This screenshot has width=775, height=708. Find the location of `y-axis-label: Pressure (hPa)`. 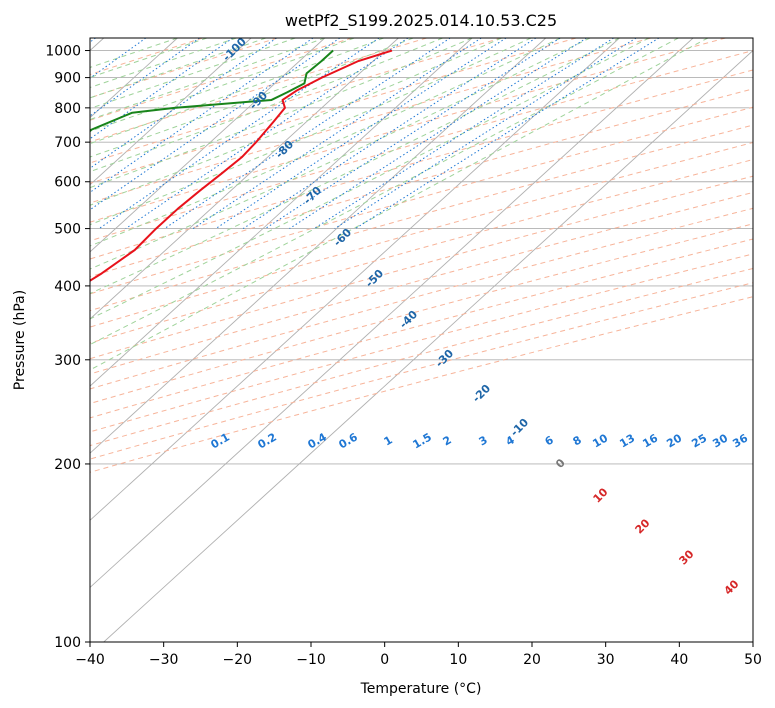

y-axis-label: Pressure (hPa) is located at coordinates (20, 340).